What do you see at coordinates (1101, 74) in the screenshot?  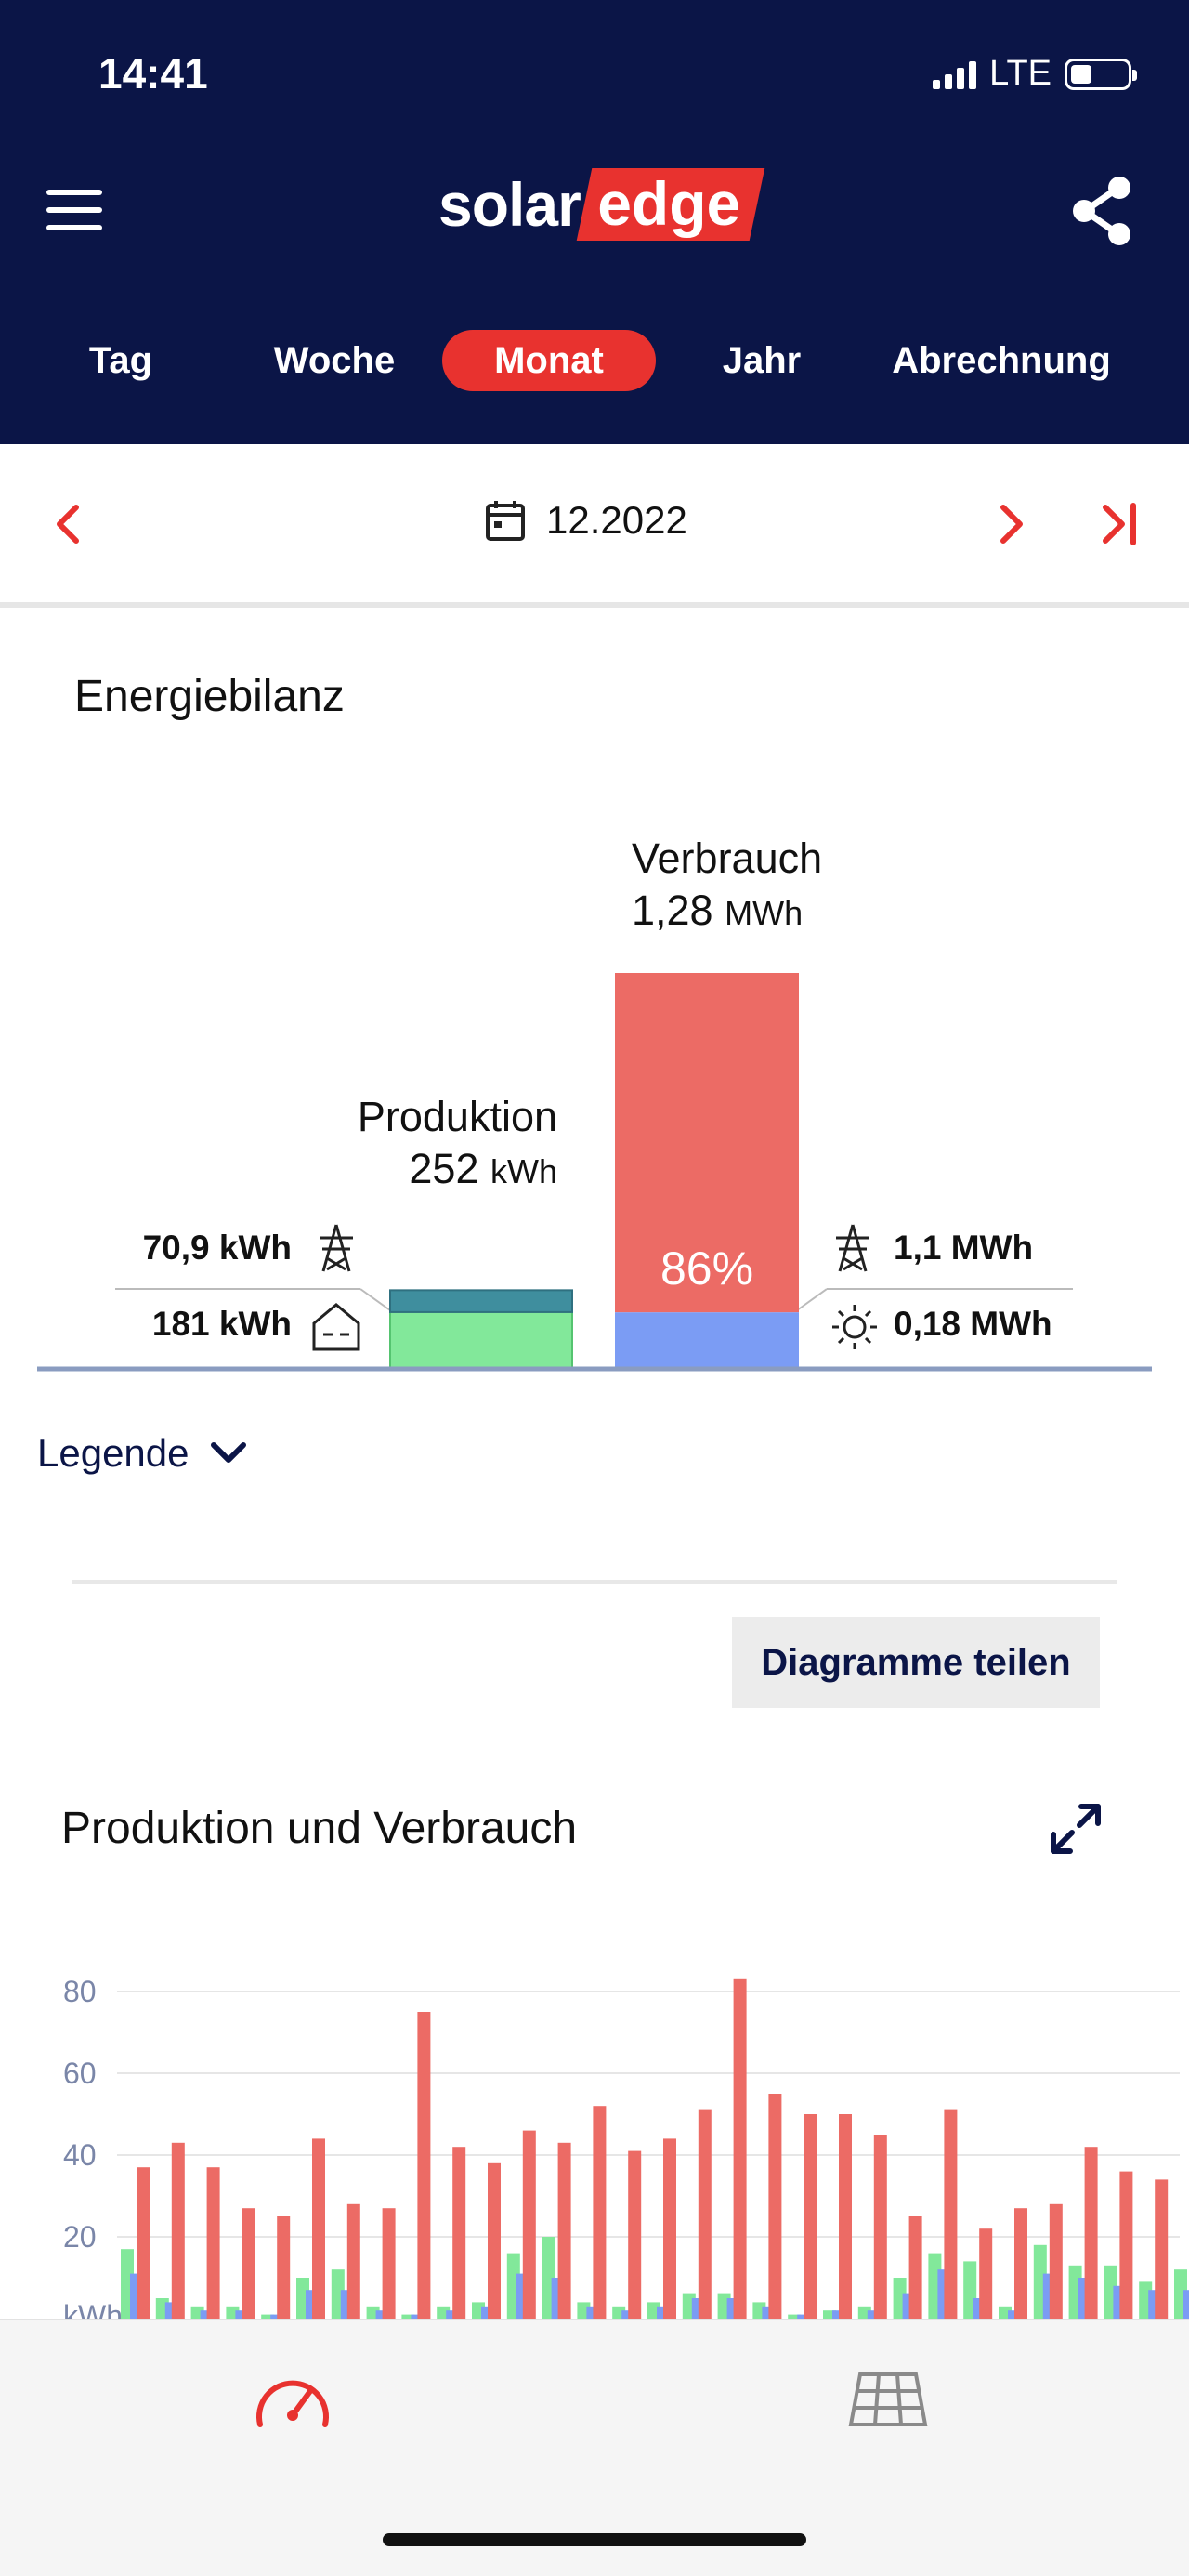 I see `battery-icon` at bounding box center [1101, 74].